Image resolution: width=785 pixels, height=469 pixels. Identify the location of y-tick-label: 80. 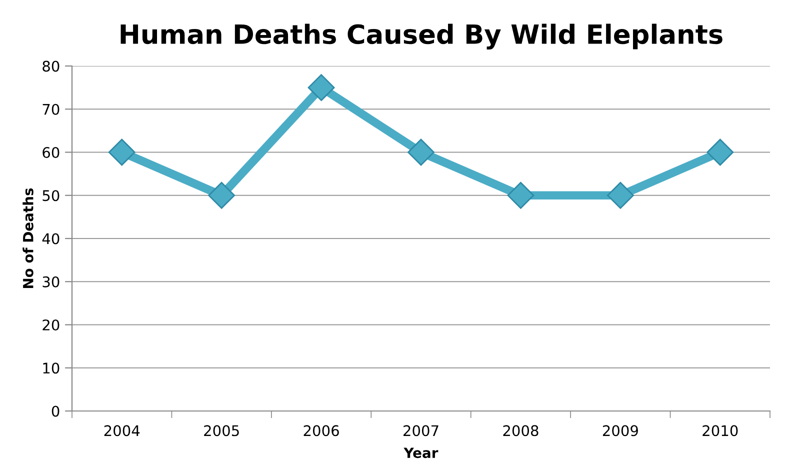
(51, 66).